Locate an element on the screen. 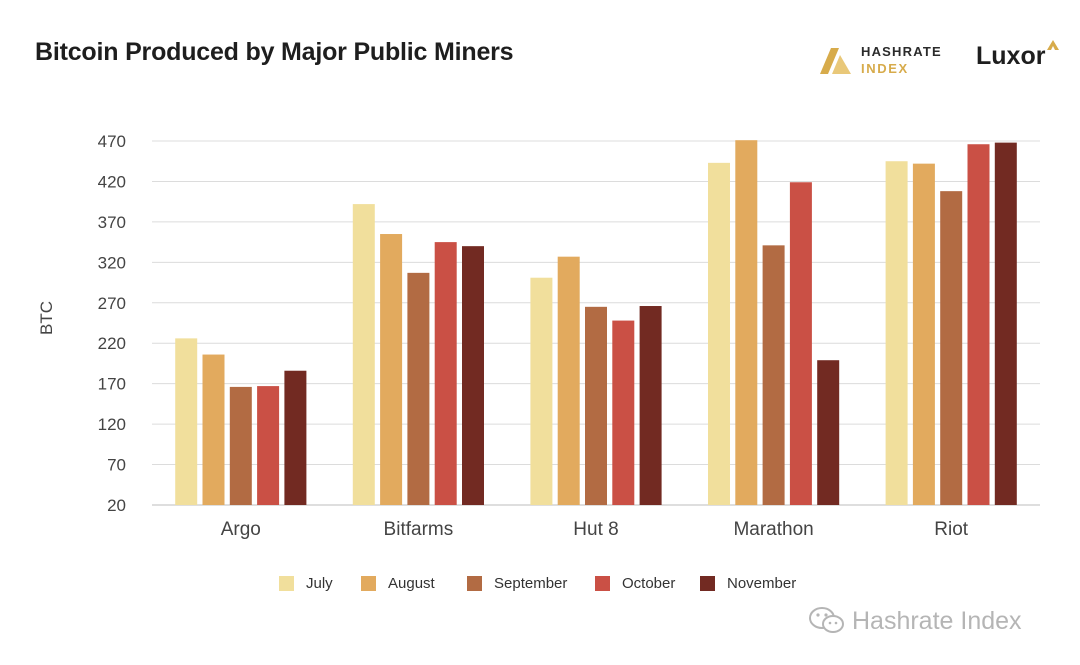 This screenshot has height=665, width=1080. bar-hut-8-november is located at coordinates (650, 405).